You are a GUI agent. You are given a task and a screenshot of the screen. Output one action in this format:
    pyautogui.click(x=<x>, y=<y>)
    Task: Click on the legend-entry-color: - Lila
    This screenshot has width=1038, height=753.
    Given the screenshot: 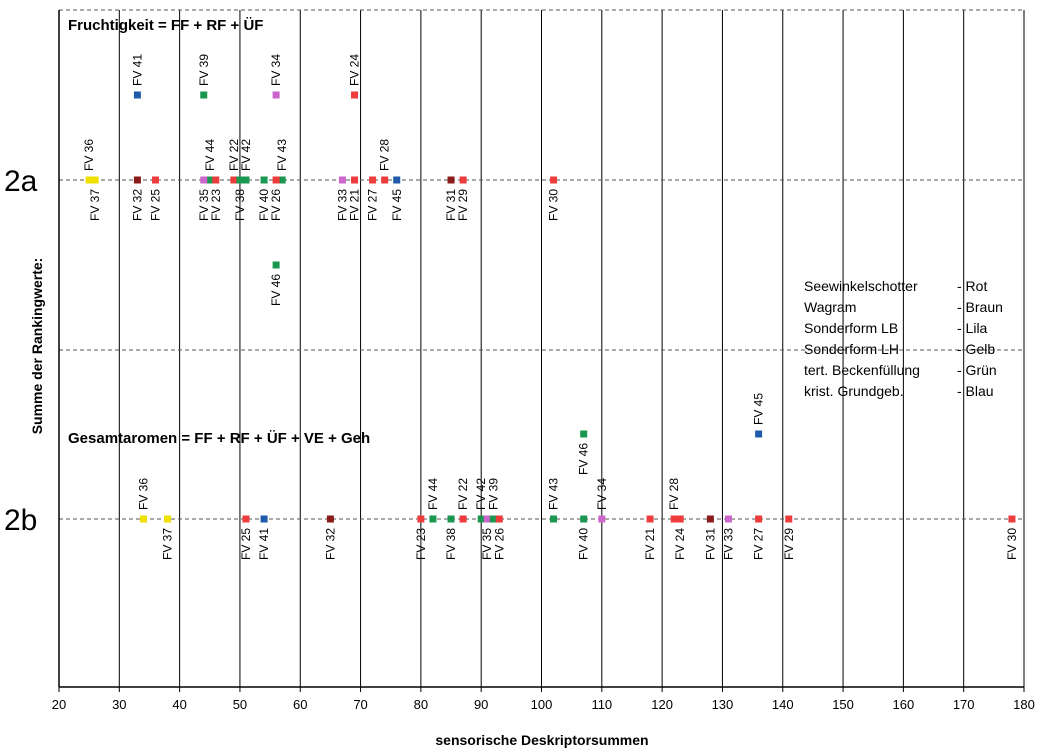 What is the action you would take?
    pyautogui.click(x=972, y=328)
    